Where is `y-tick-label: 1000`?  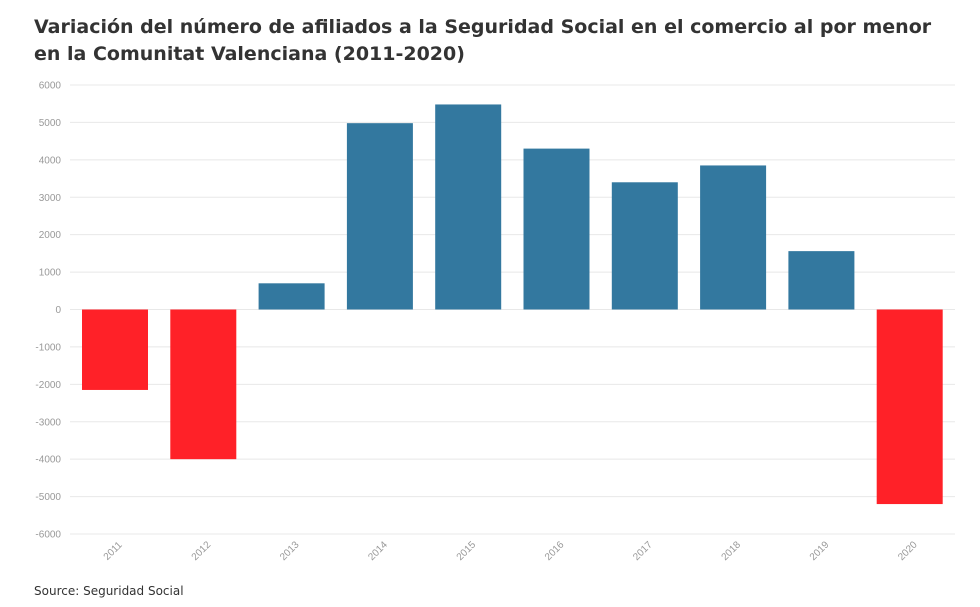 y-tick-label: 1000 is located at coordinates (50, 273).